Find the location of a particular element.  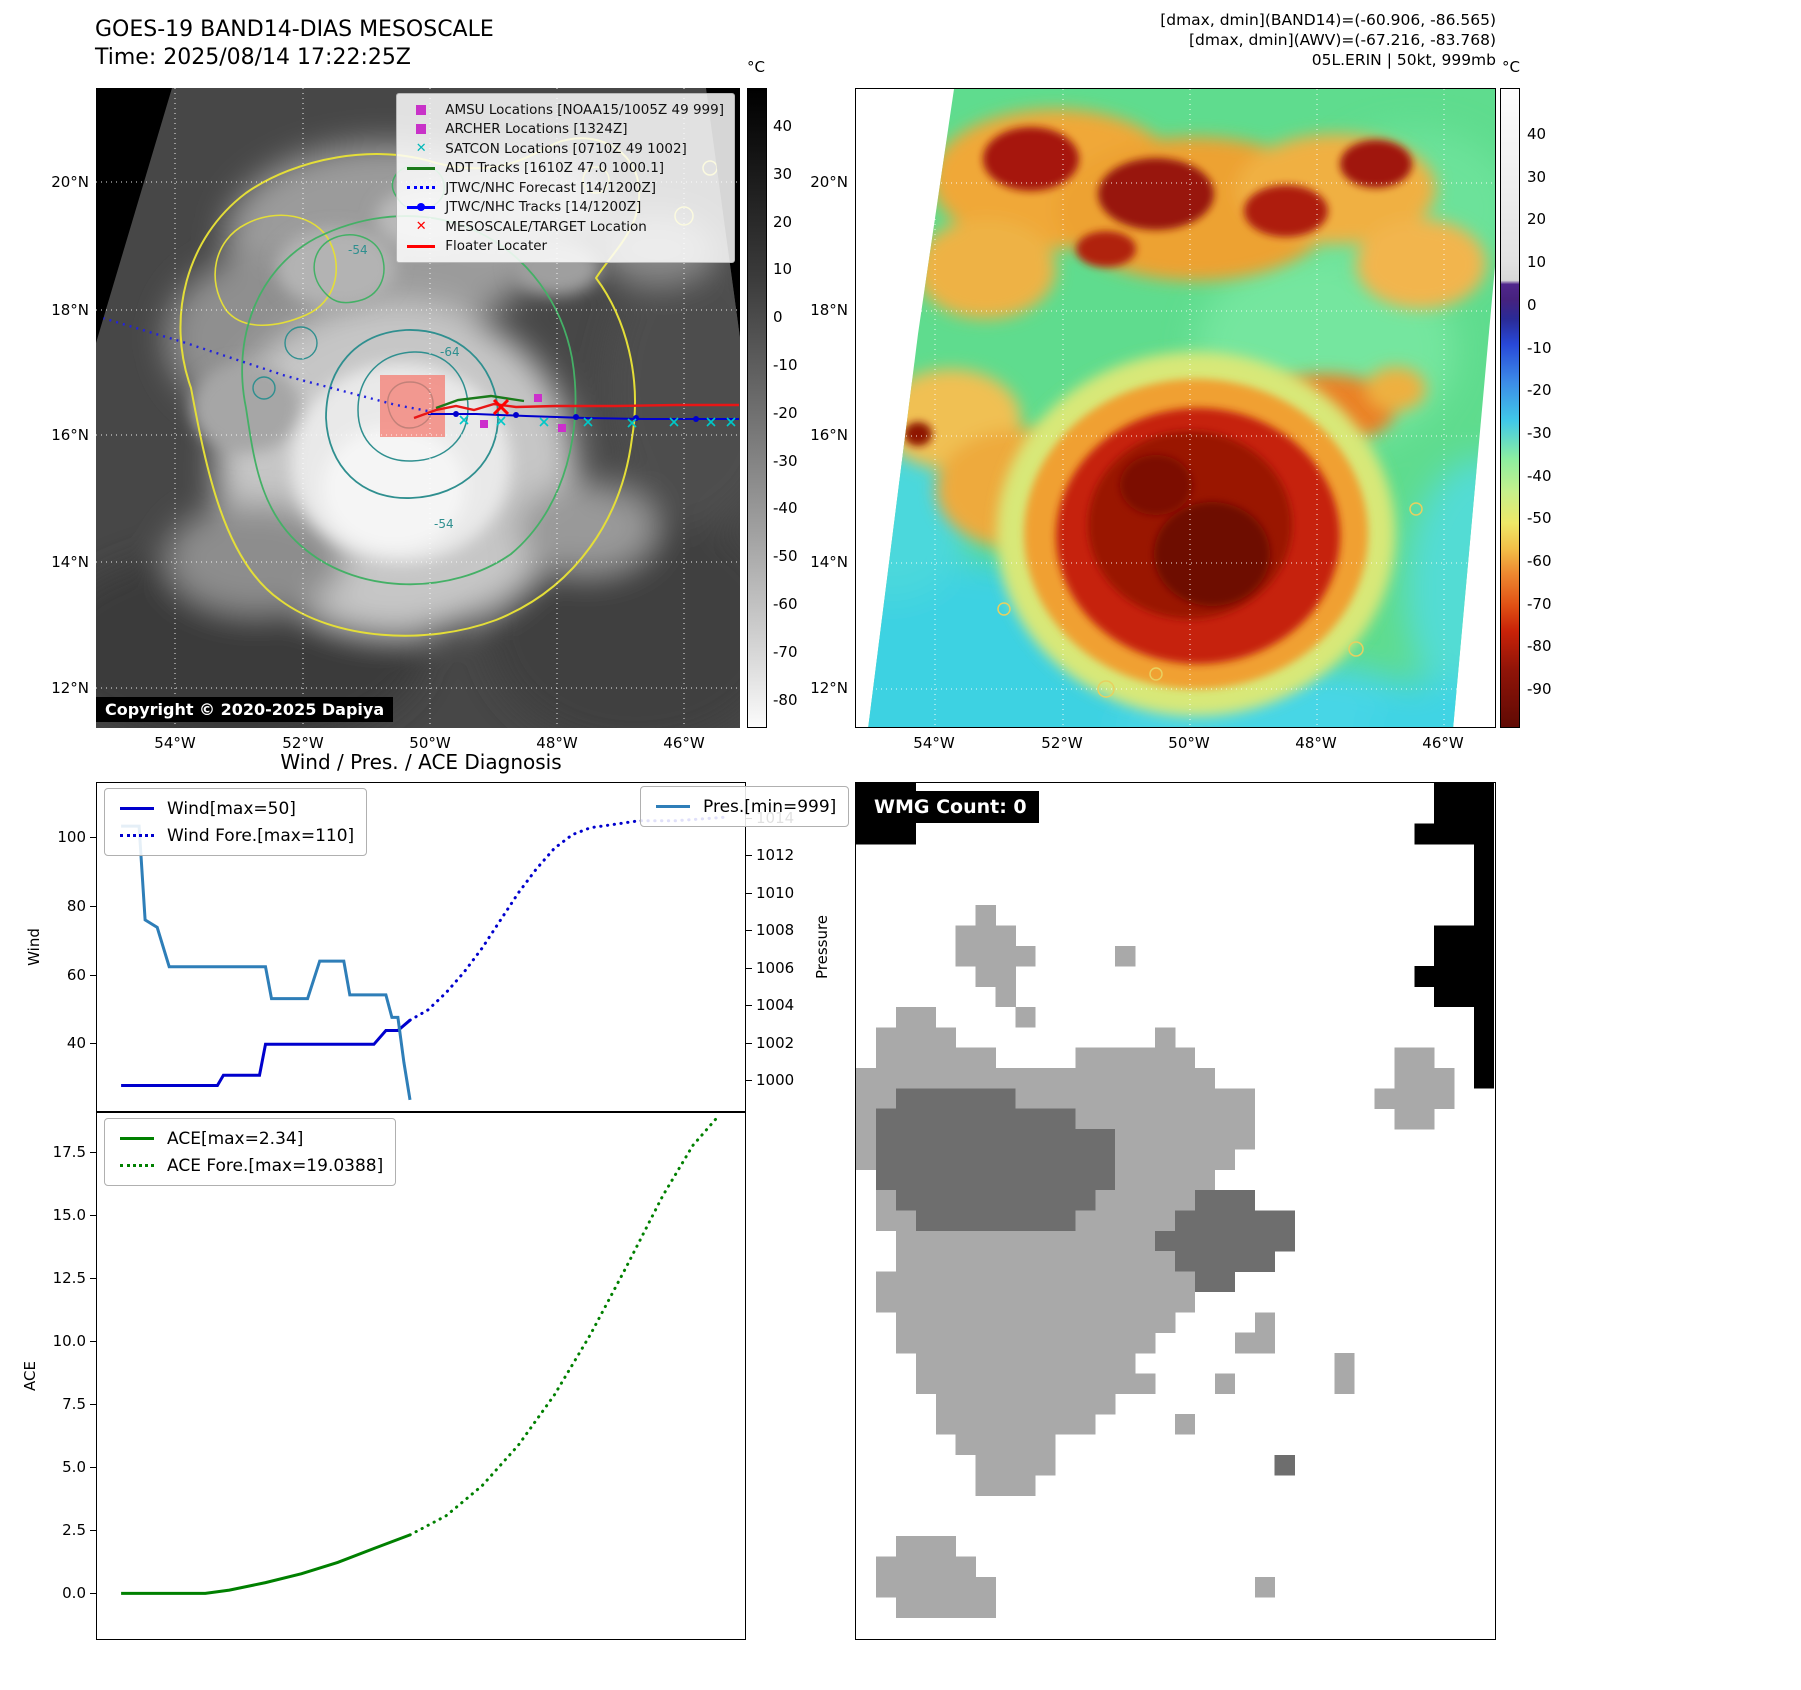

tick-label: 15.0 is located at coordinates (69, 1215).